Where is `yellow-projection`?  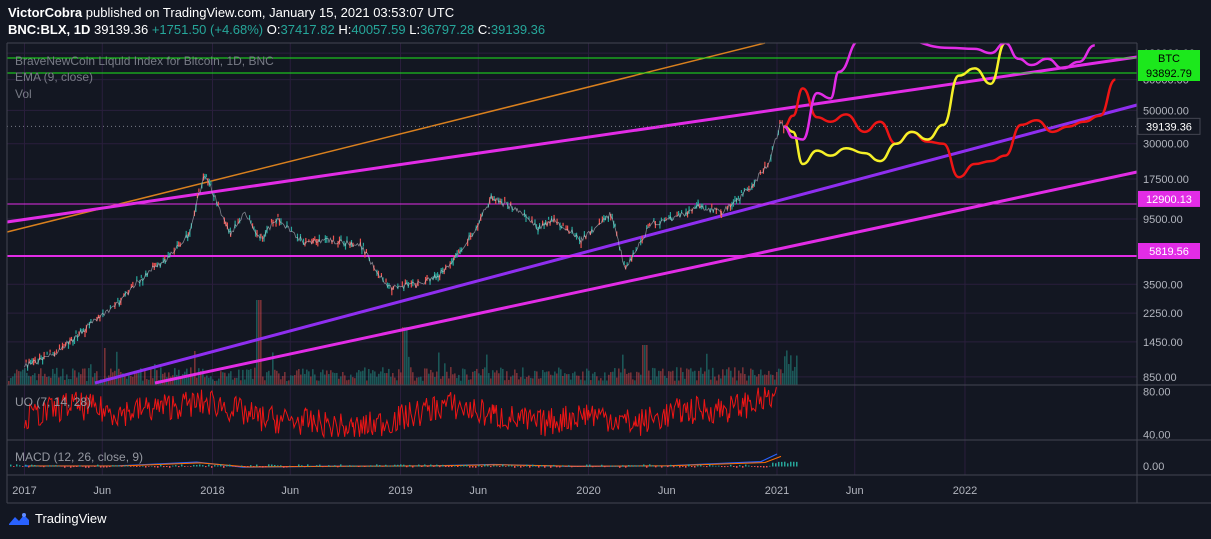
yellow-projection is located at coordinates (895, 104).